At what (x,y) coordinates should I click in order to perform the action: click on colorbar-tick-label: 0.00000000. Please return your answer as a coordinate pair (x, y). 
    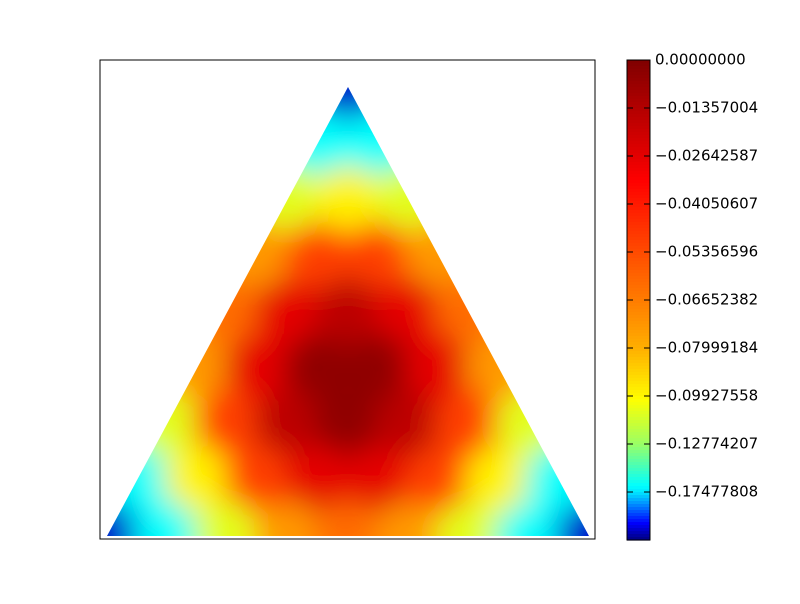
    Looking at the image, I should click on (700, 60).